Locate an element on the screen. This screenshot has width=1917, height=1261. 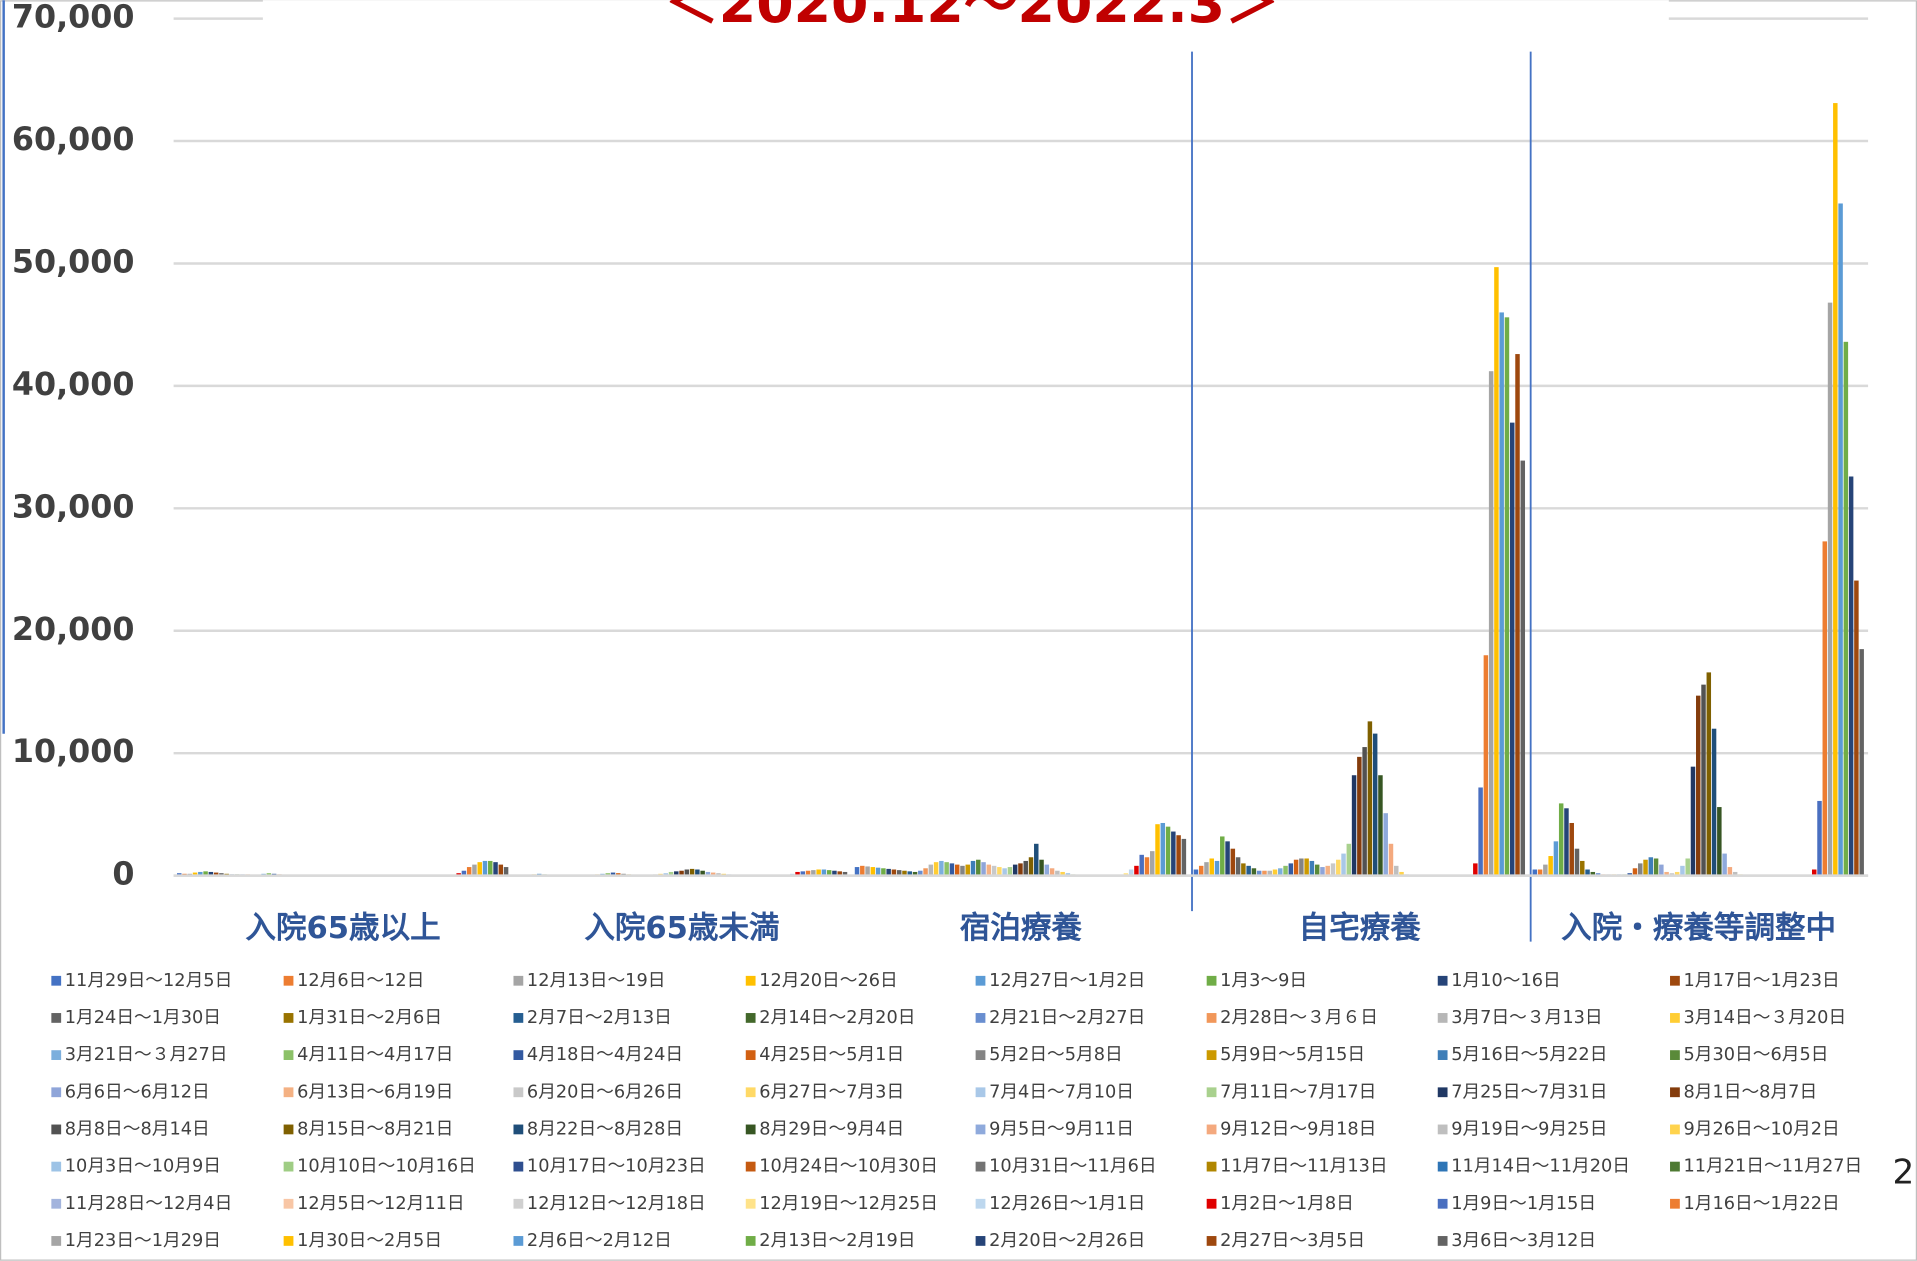
legend-label: 3月14日～３月20日 is located at coordinates (1764, 1018).